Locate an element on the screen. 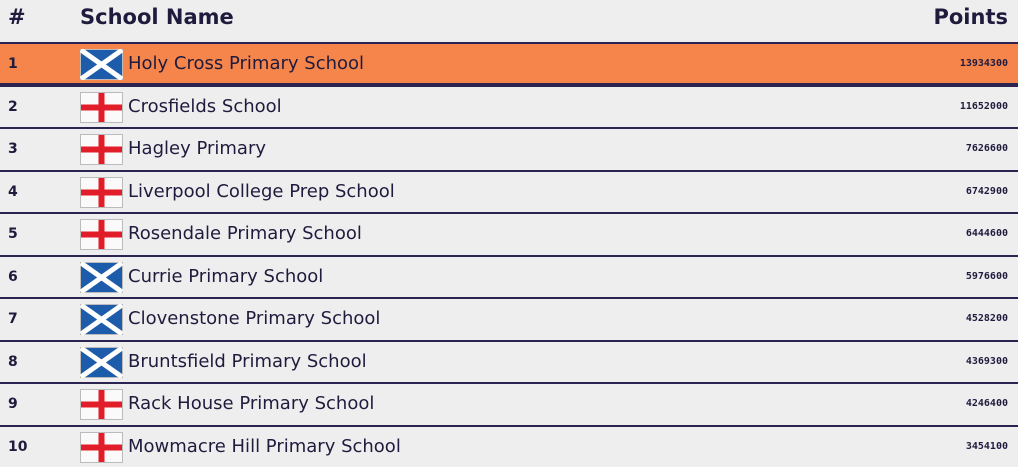  points: 13934300 is located at coordinates (984, 64).